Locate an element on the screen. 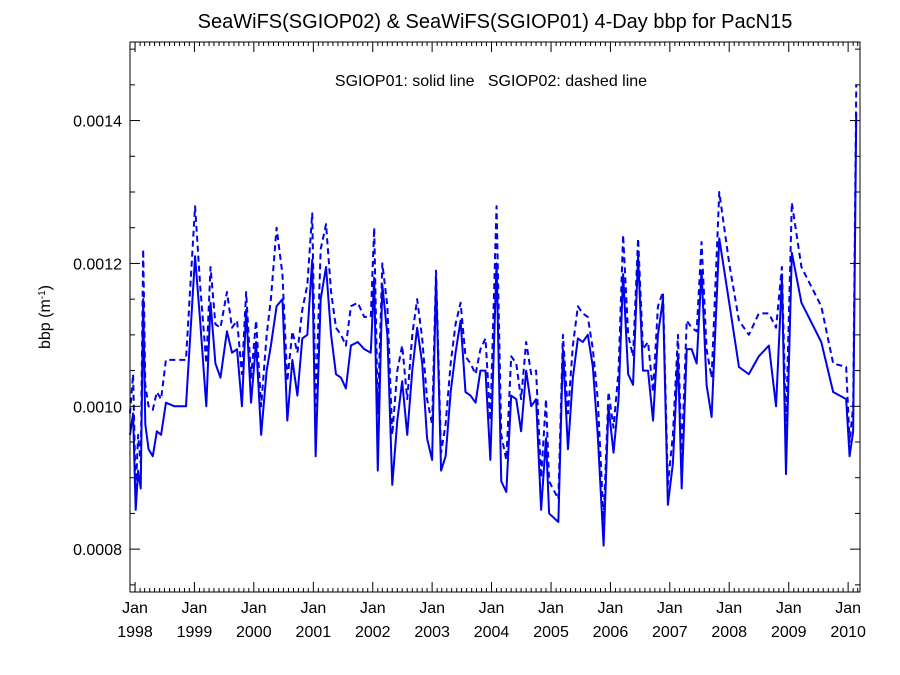 The height and width of the screenshot is (675, 900). y-tick-label: 0.0014 is located at coordinates (97, 122).